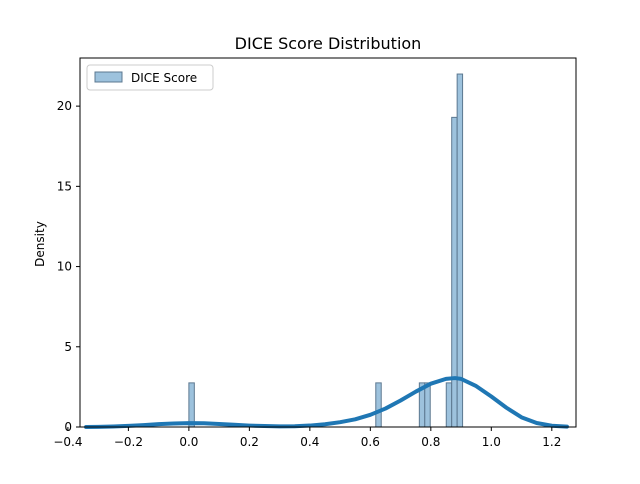 This screenshot has height=484, width=640. I want to click on y-tick-label: 15, so click(64, 186).